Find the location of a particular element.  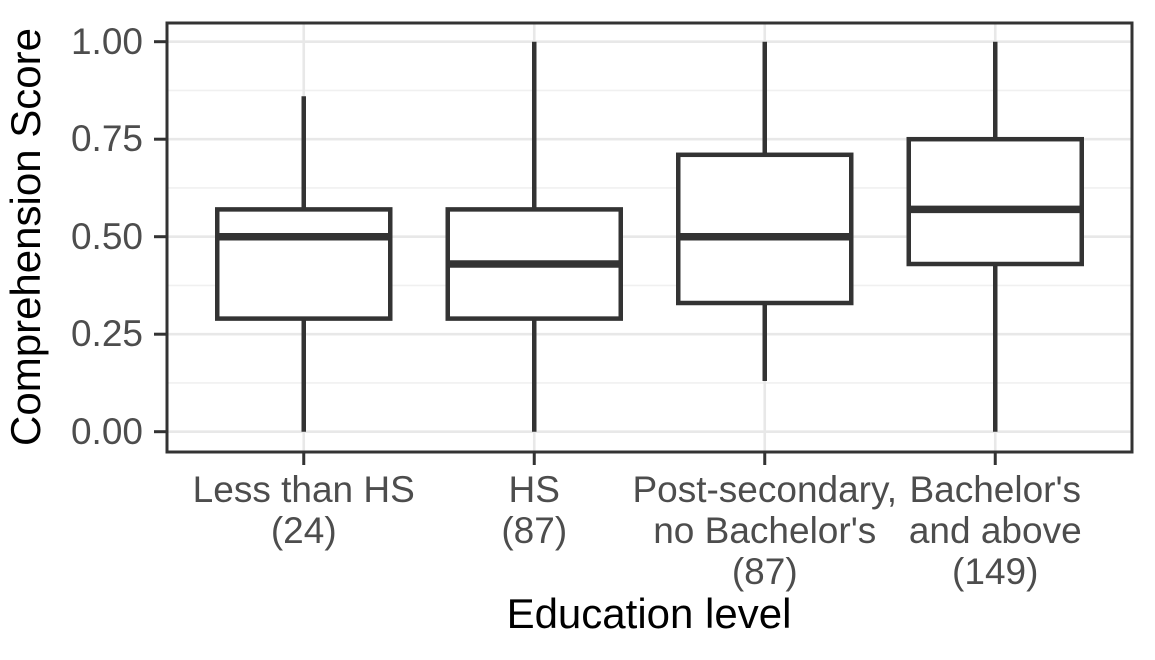

y-tick-label: 0.50 is located at coordinates (106, 236).